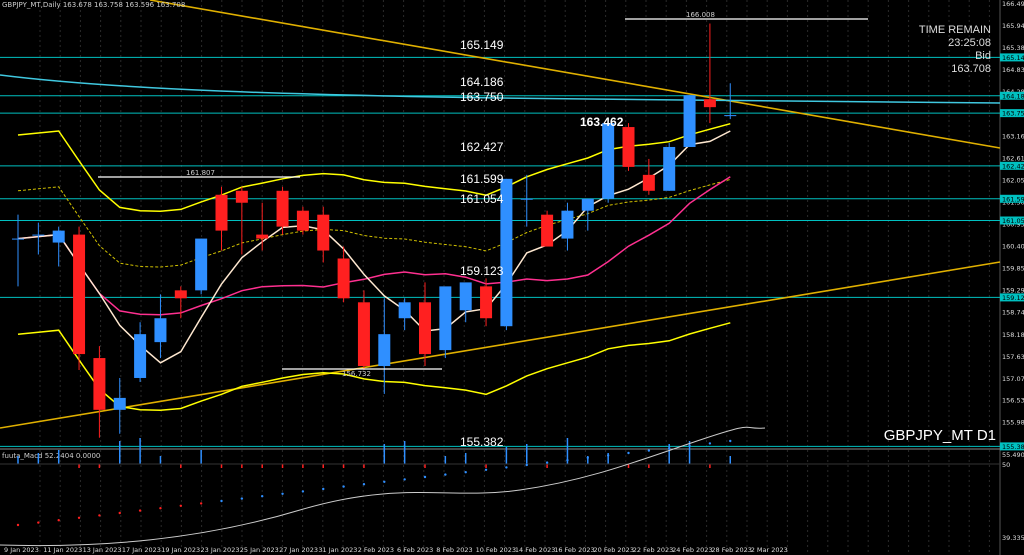  What do you see at coordinates (374, 367) in the screenshot?
I see `lower-band` at bounding box center [374, 367].